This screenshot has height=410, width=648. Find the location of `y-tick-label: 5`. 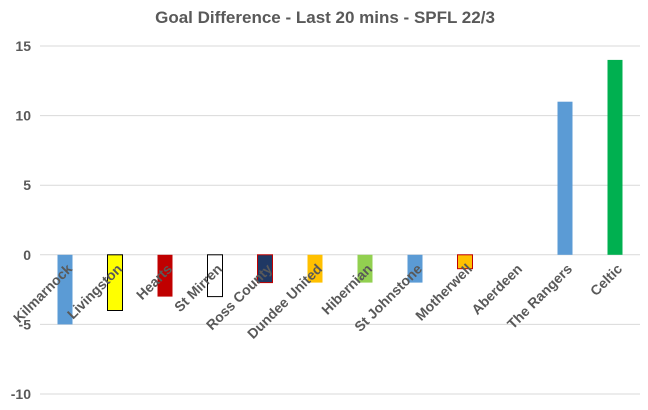

y-tick-label: 5 is located at coordinates (27, 185).